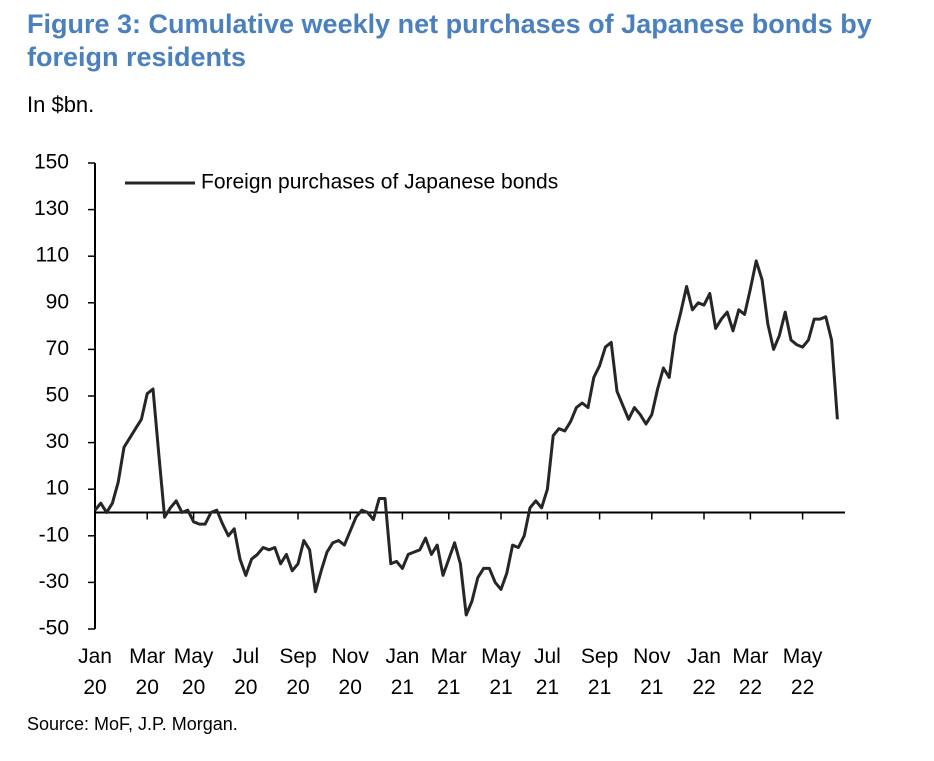  What do you see at coordinates (351, 672) in the screenshot?
I see `x-tick-label: Nov 20` at bounding box center [351, 672].